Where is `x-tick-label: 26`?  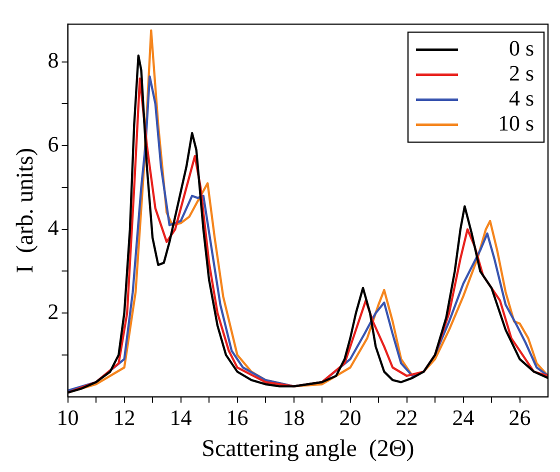 x-tick-label: 26 is located at coordinates (519, 417).